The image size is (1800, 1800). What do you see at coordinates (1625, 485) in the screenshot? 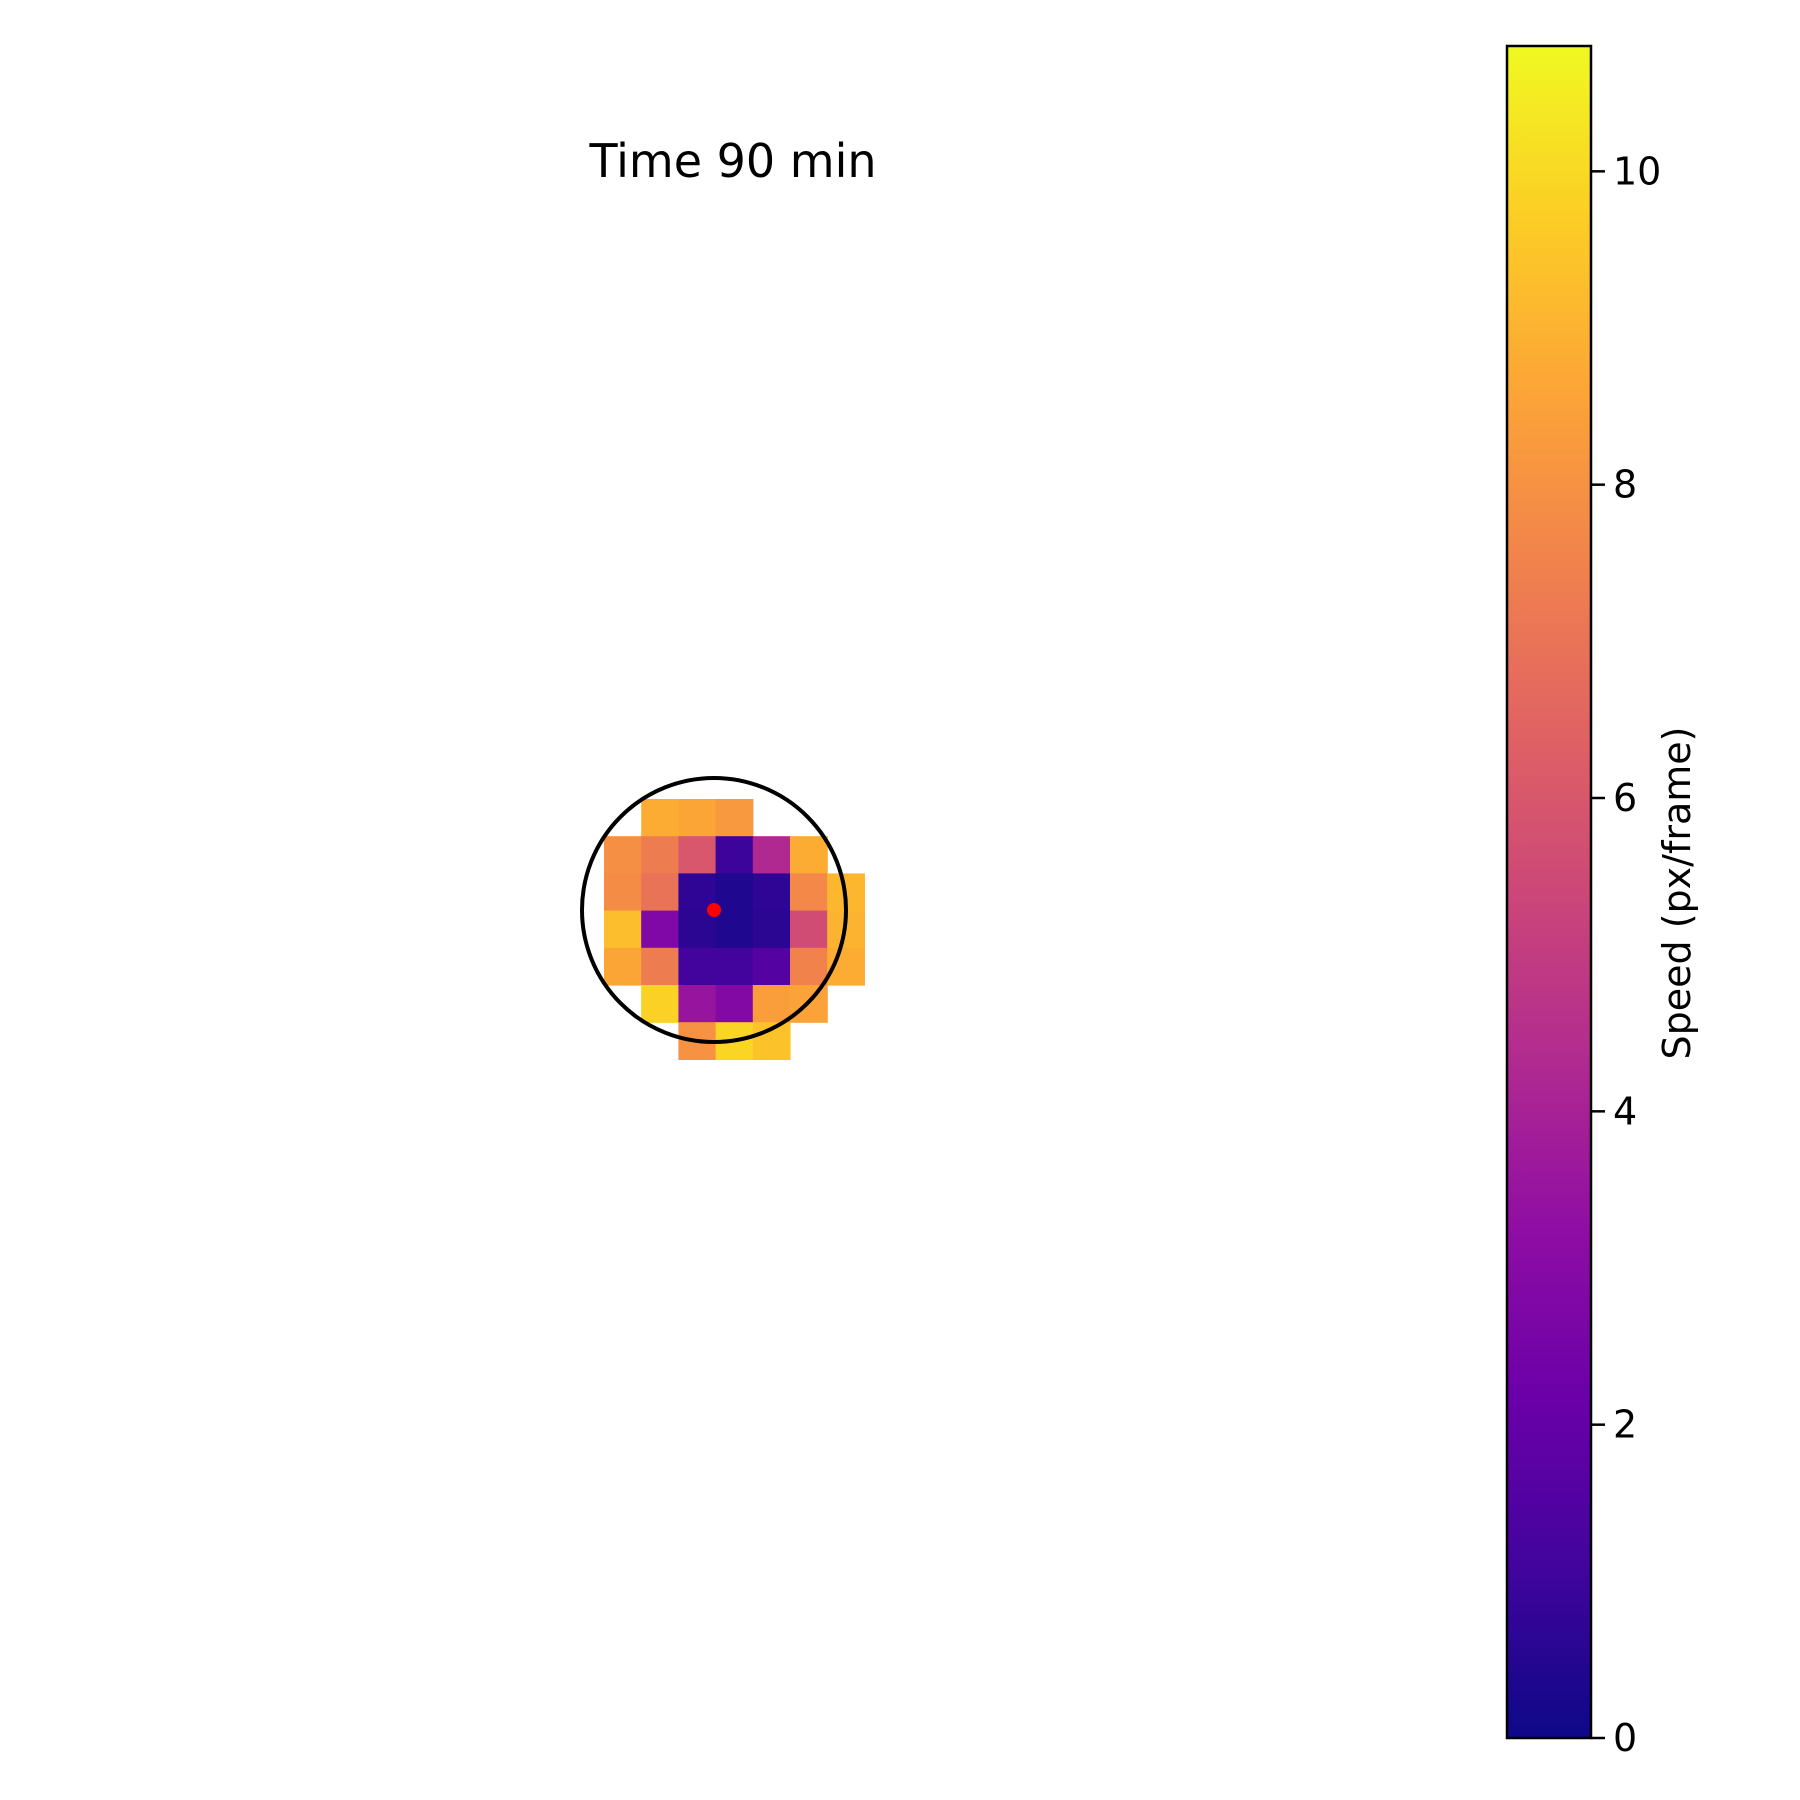
I see `colorbar-tick-label: 8` at bounding box center [1625, 485].